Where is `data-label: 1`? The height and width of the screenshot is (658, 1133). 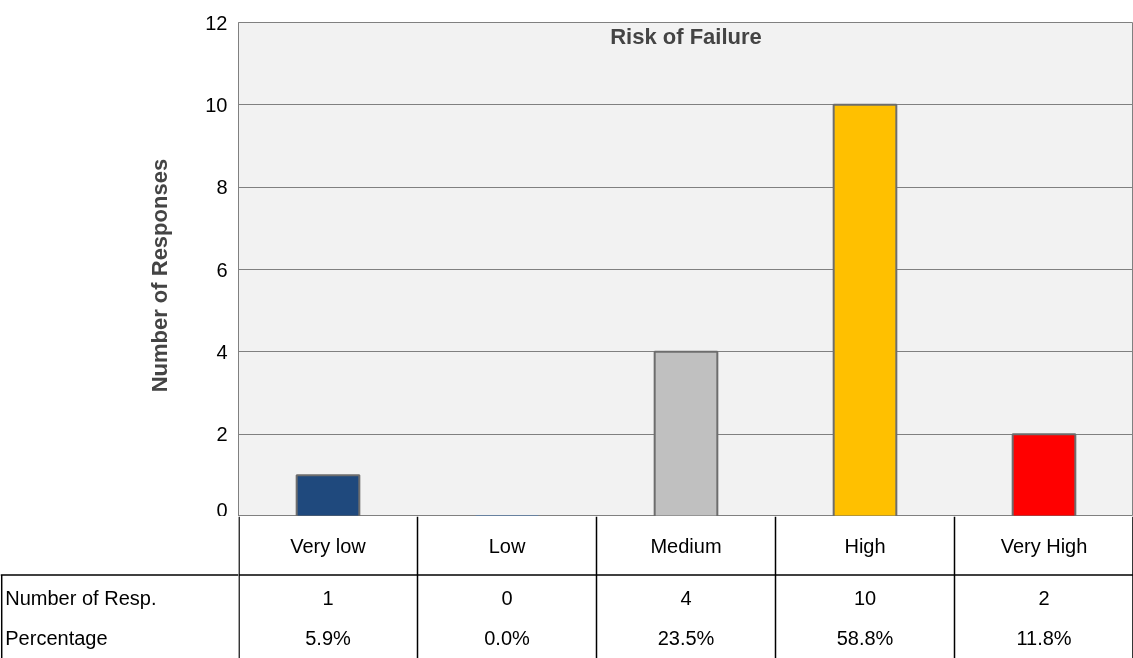
data-label: 1 is located at coordinates (328, 597).